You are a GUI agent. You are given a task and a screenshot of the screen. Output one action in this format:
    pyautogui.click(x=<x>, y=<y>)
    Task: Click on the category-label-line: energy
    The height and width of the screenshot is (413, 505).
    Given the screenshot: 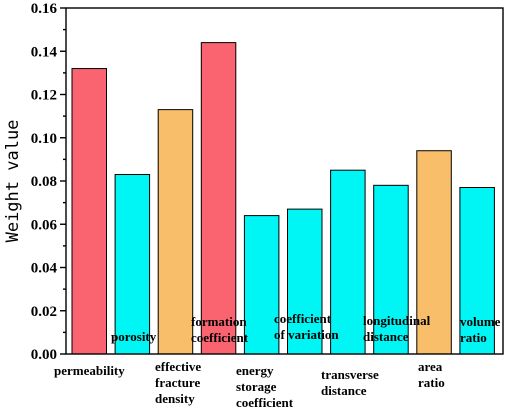 What is the action you would take?
    pyautogui.click(x=255, y=370)
    